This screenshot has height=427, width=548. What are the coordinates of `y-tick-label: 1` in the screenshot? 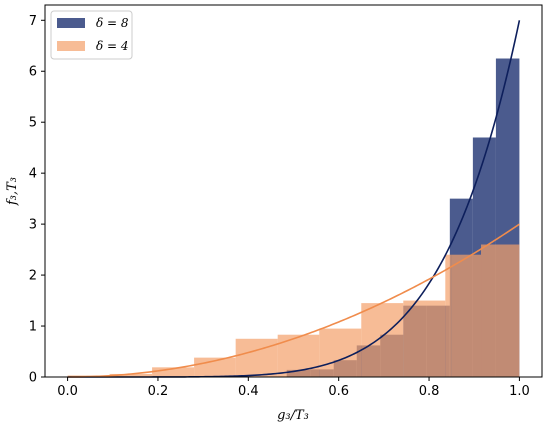 It's located at (33, 327).